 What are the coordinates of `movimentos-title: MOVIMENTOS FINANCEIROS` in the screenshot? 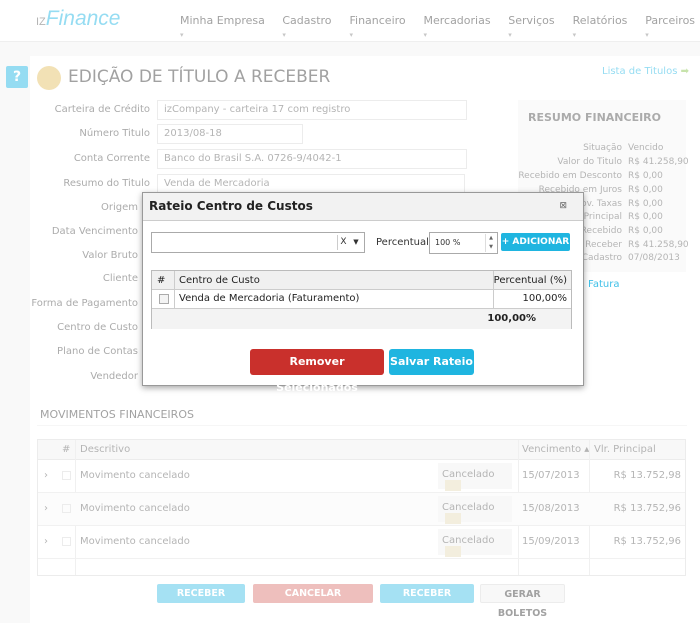 It's located at (117, 414).